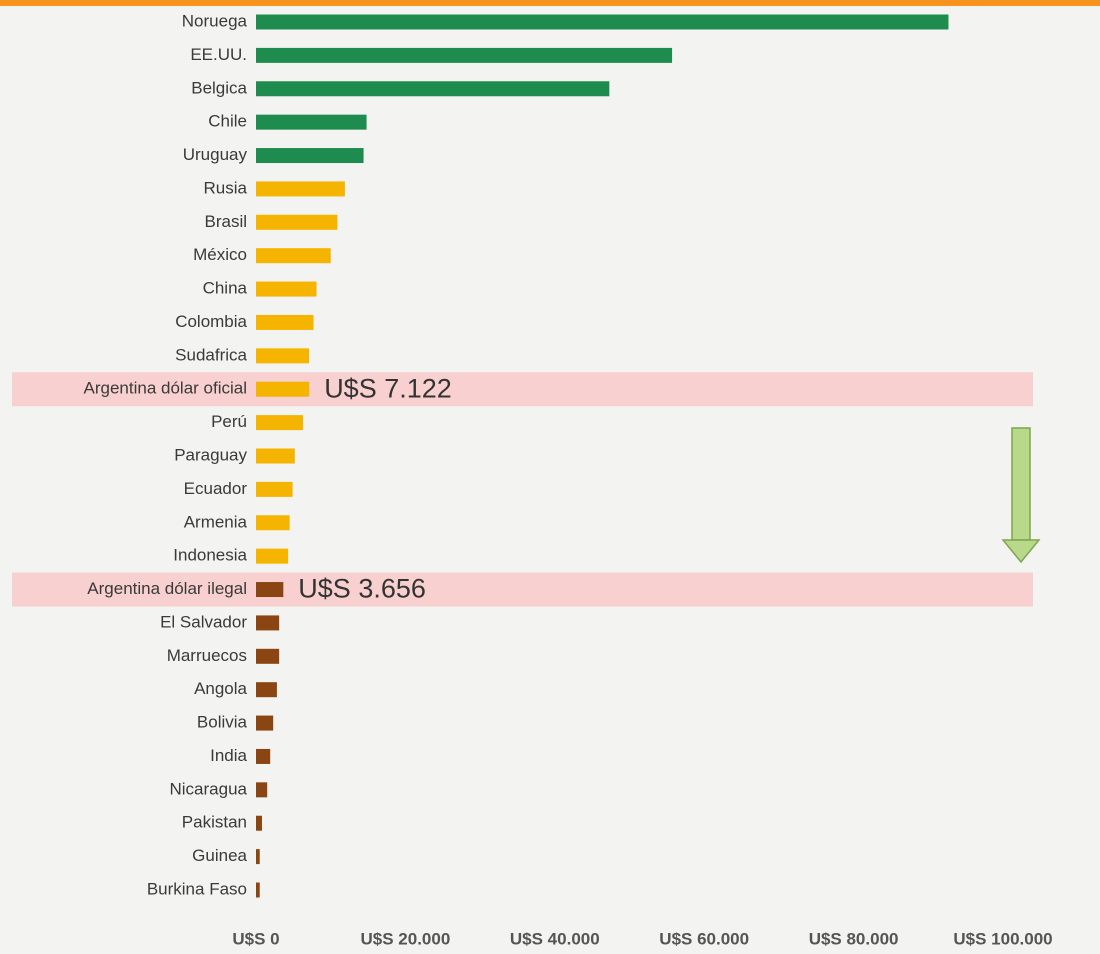 The image size is (1100, 954). Describe the element at coordinates (220, 688) in the screenshot. I see `category-label: Angola` at that location.